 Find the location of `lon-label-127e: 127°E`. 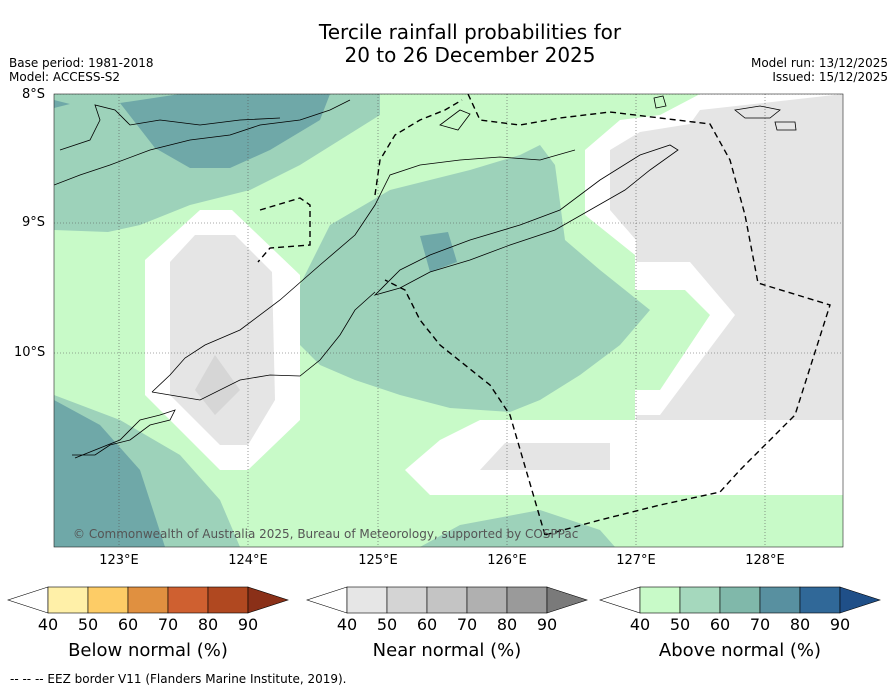

lon-label-127e: 127°E is located at coordinates (636, 560).